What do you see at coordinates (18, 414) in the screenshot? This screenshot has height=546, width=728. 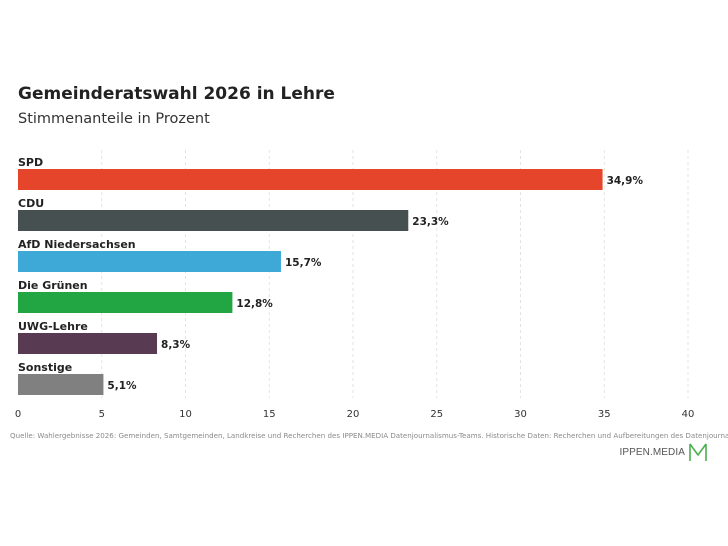 I see `x-tick-label: 0` at bounding box center [18, 414].